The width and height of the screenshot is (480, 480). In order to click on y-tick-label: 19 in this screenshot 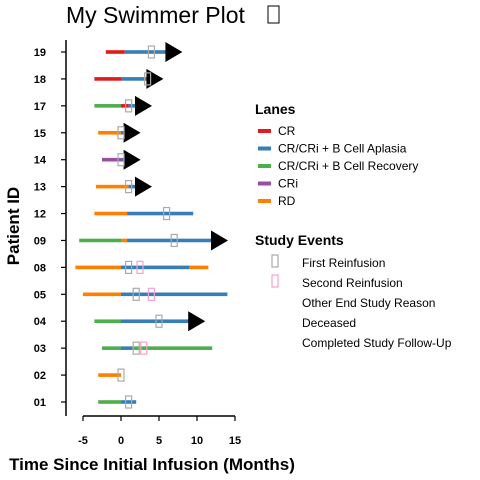, I will do `click(40, 53)`.